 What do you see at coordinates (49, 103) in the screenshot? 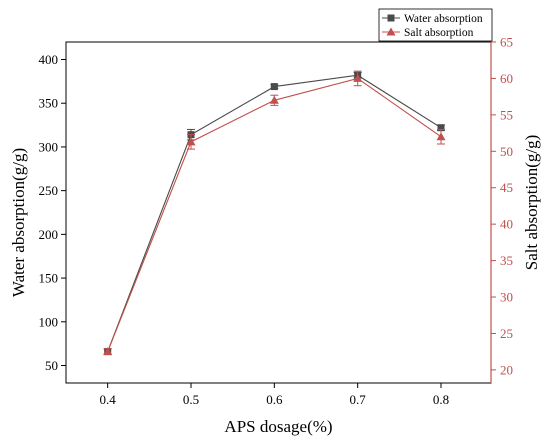
I see `left-tick-label: 350` at bounding box center [49, 103].